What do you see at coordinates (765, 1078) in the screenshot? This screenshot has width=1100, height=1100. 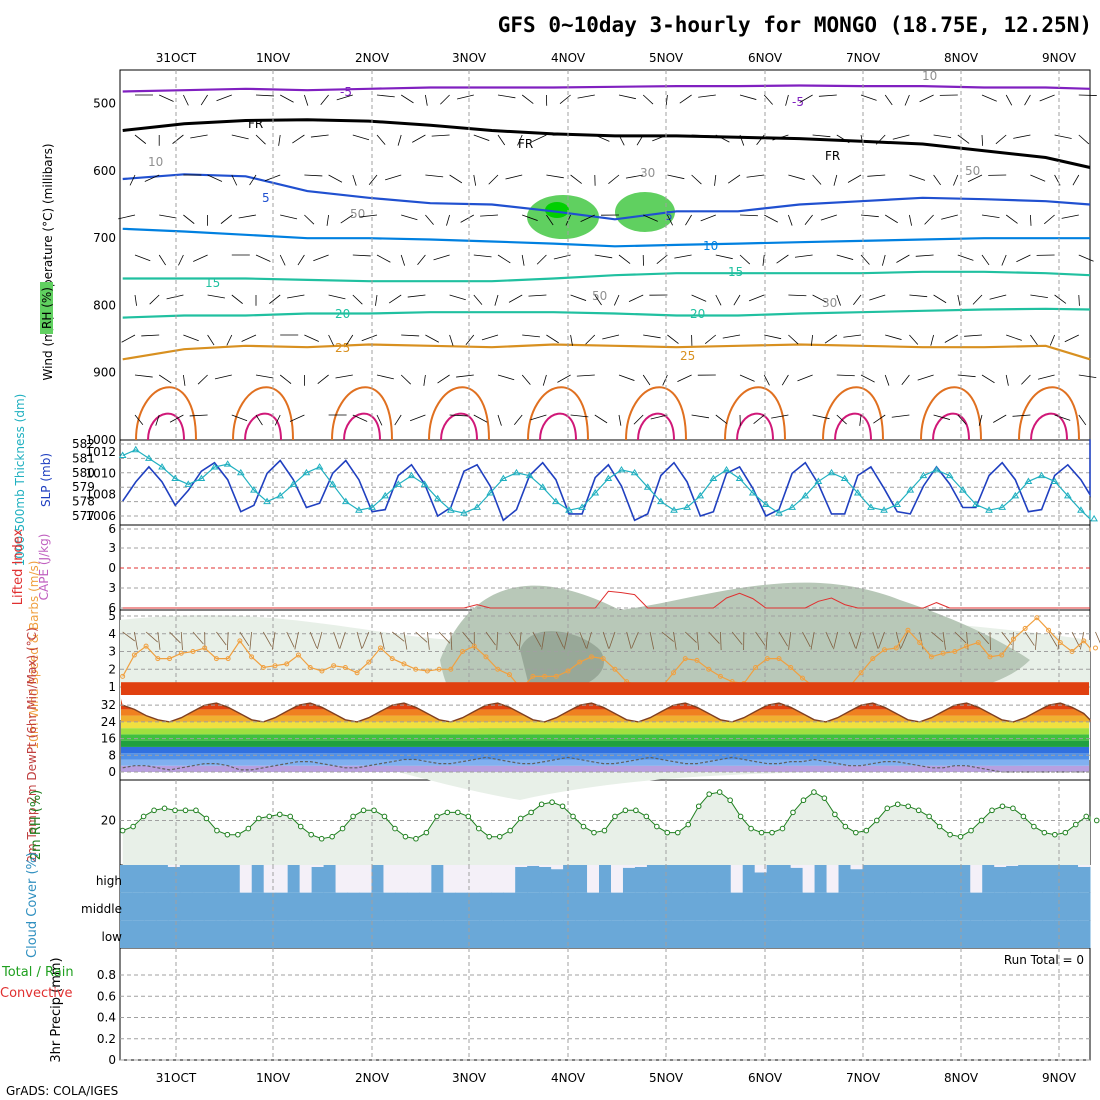 I see `date-label-bottom-6: 6NOV` at bounding box center [765, 1078].